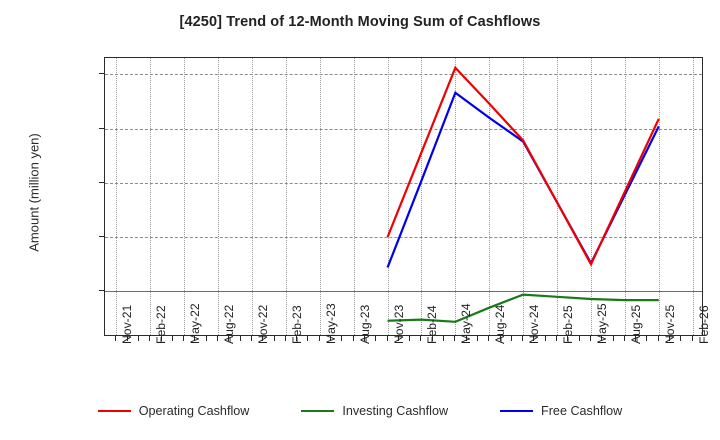 Image resolution: width=720 pixels, height=440 pixels. I want to click on x-axis-tick-label: Feb-25, so click(568, 324).